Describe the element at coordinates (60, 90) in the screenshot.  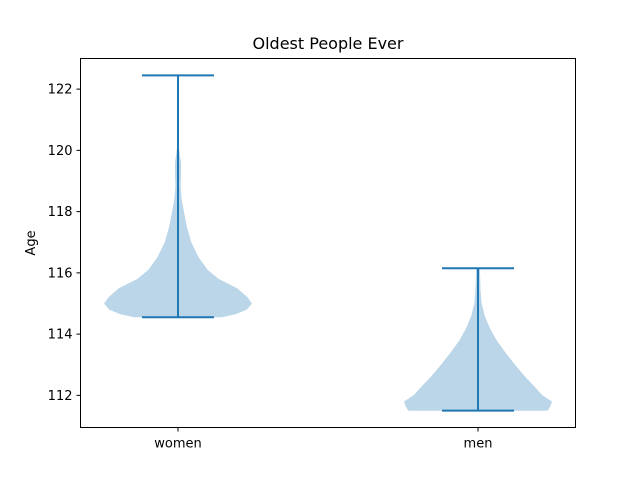
I see `y-tick-label: 122` at that location.